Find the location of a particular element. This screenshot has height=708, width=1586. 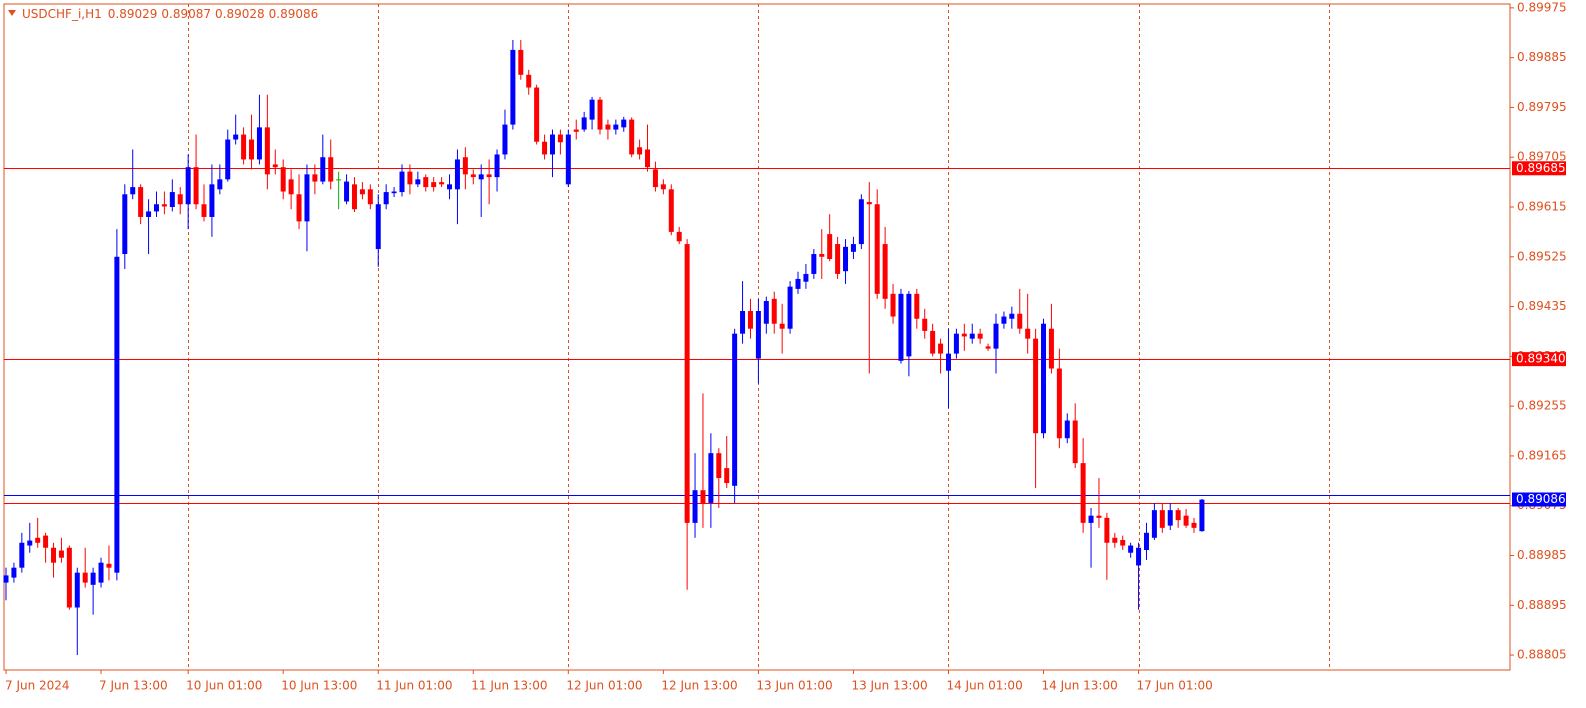

y-tick-label: 0.89165 is located at coordinates (1542, 455).